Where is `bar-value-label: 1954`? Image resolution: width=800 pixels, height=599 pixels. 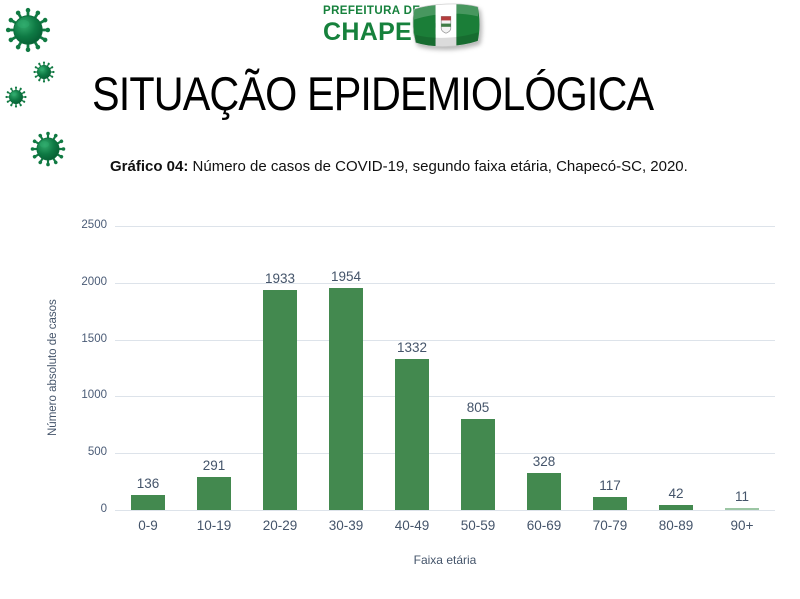
bar-value-label: 1954 is located at coordinates (346, 276).